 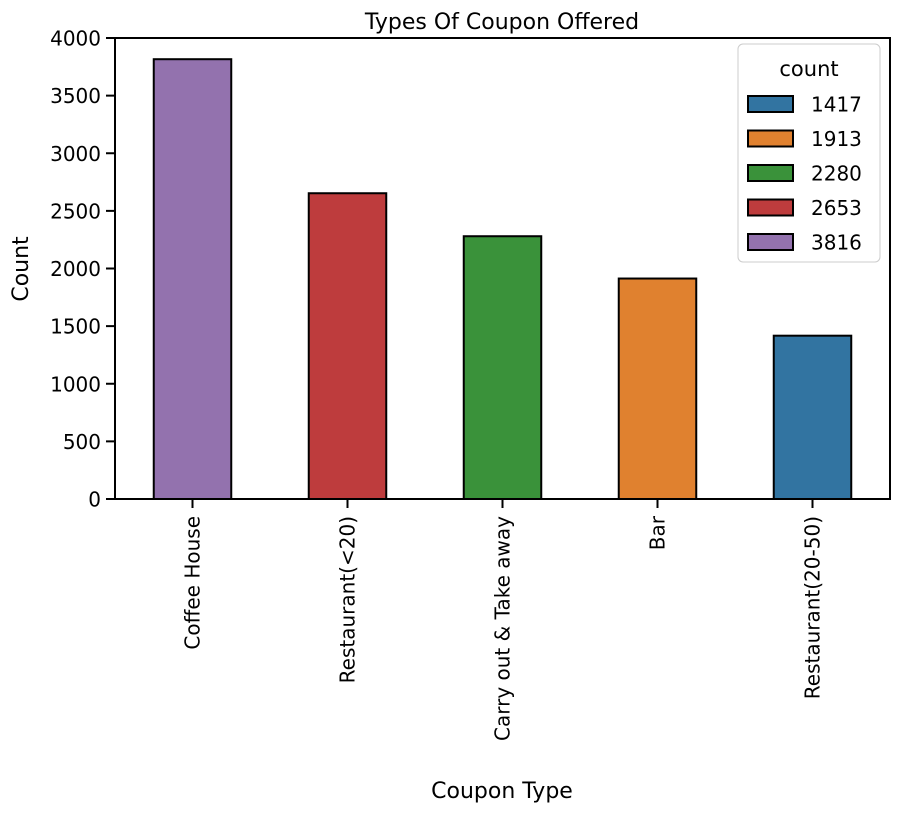 What do you see at coordinates (836, 139) in the screenshot?
I see `legend-label: 1913` at bounding box center [836, 139].